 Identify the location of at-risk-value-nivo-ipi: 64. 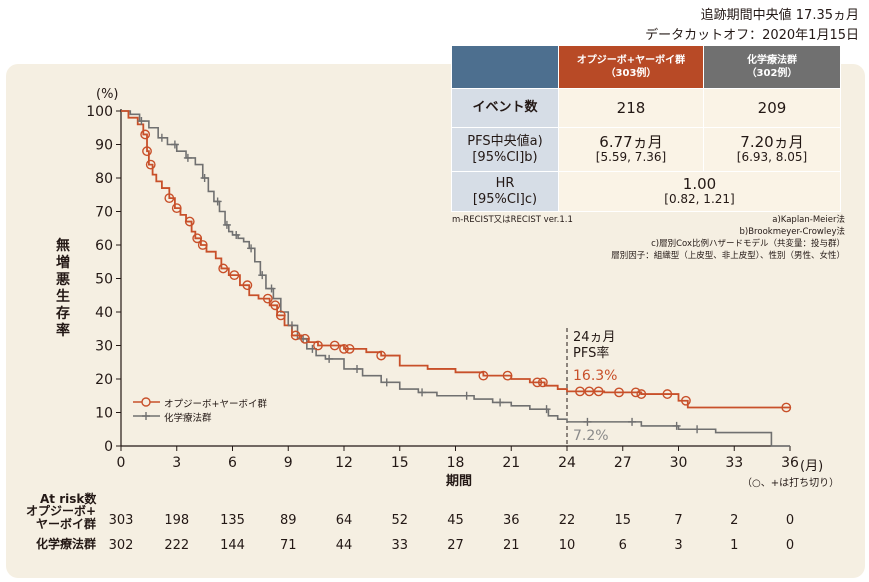
(344, 520).